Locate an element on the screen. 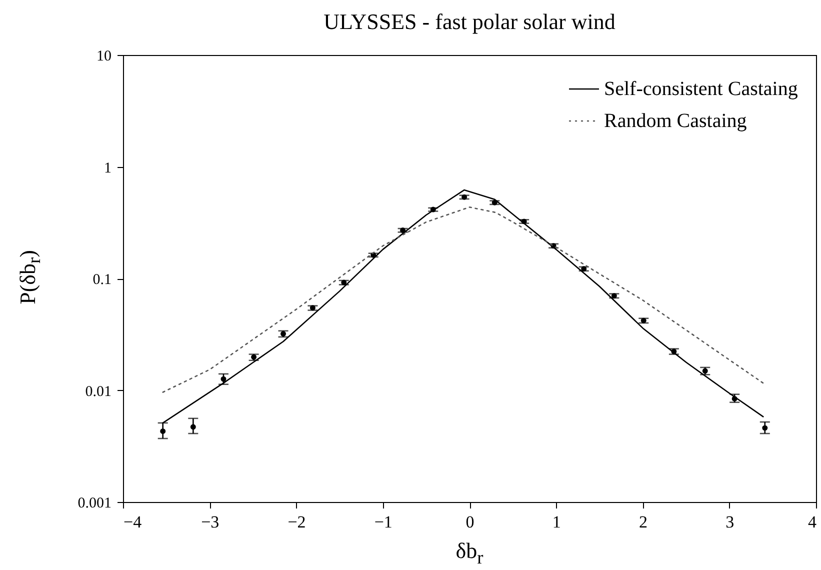  x-tick-label: −4 is located at coordinates (133, 522).